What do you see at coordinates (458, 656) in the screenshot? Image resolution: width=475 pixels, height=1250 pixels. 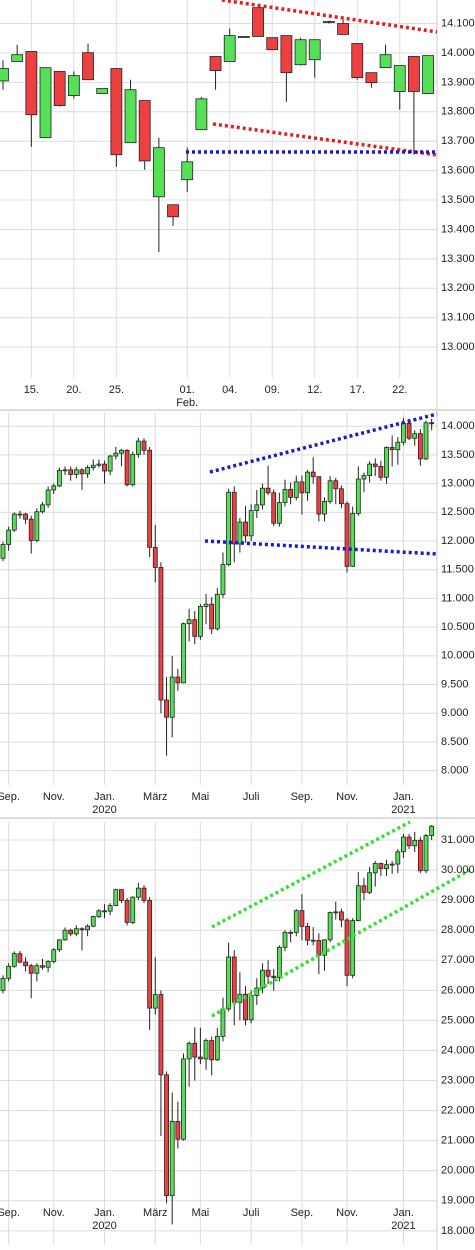 I see `y-tick-label: 10.000` at bounding box center [458, 656].